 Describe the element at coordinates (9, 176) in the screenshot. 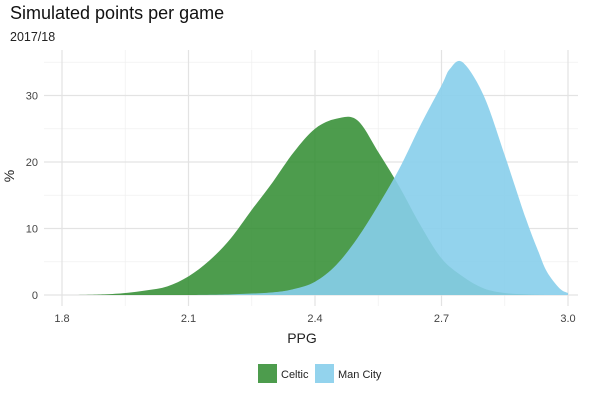

I see `y-axis-title: %` at that location.